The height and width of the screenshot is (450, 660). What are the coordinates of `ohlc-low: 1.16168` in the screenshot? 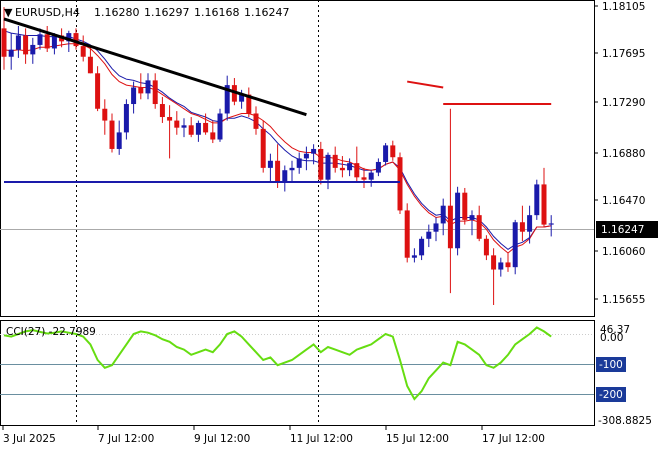 It's located at (217, 12).